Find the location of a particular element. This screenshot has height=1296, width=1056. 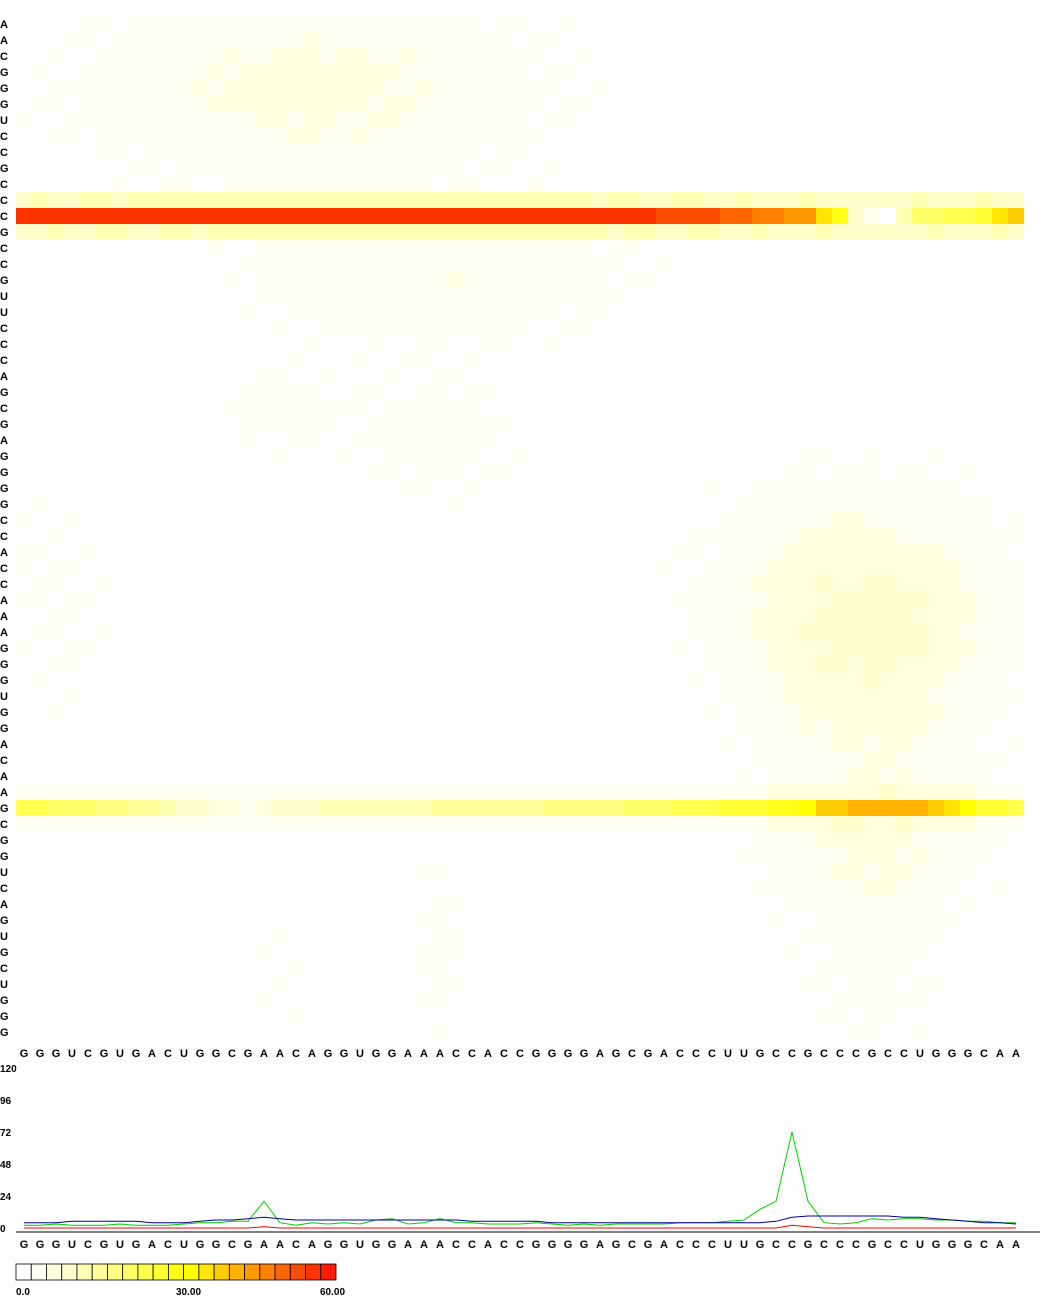

line-x-sequence-label: G is located at coordinates (808, 1245).